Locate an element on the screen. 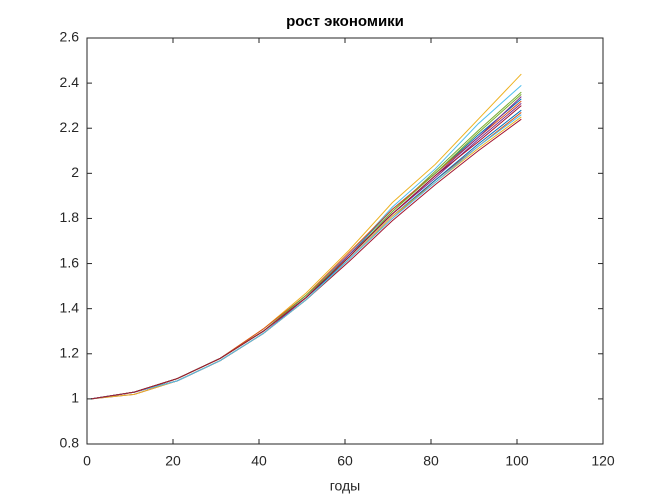 This screenshot has width=667, height=500. y-tick-label: 1.8 is located at coordinates (70, 217).